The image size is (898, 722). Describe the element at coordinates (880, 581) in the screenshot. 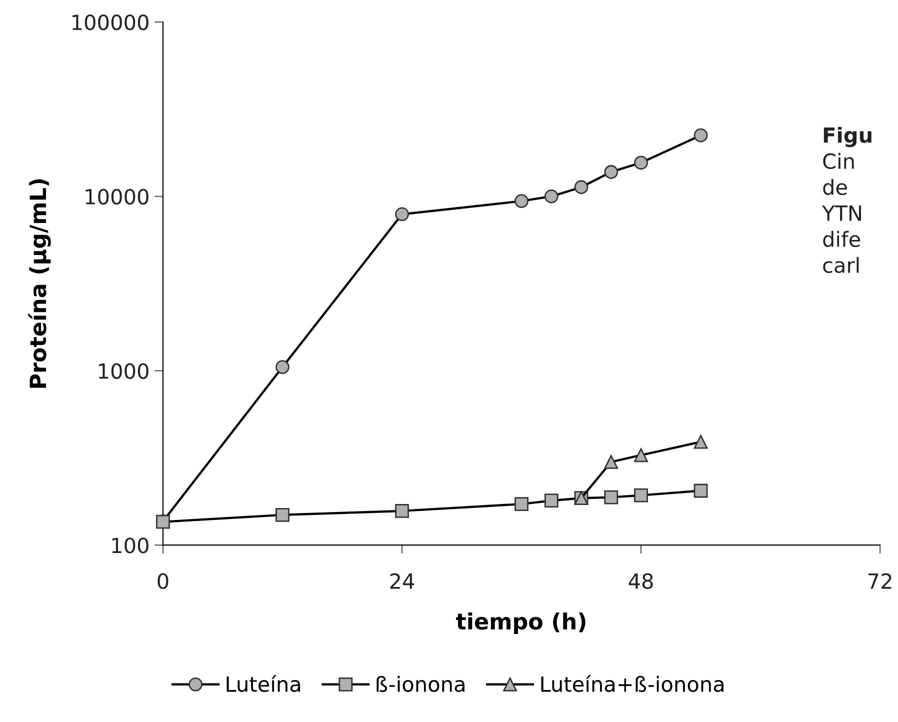

I see `x-tick-label: 72` at that location.